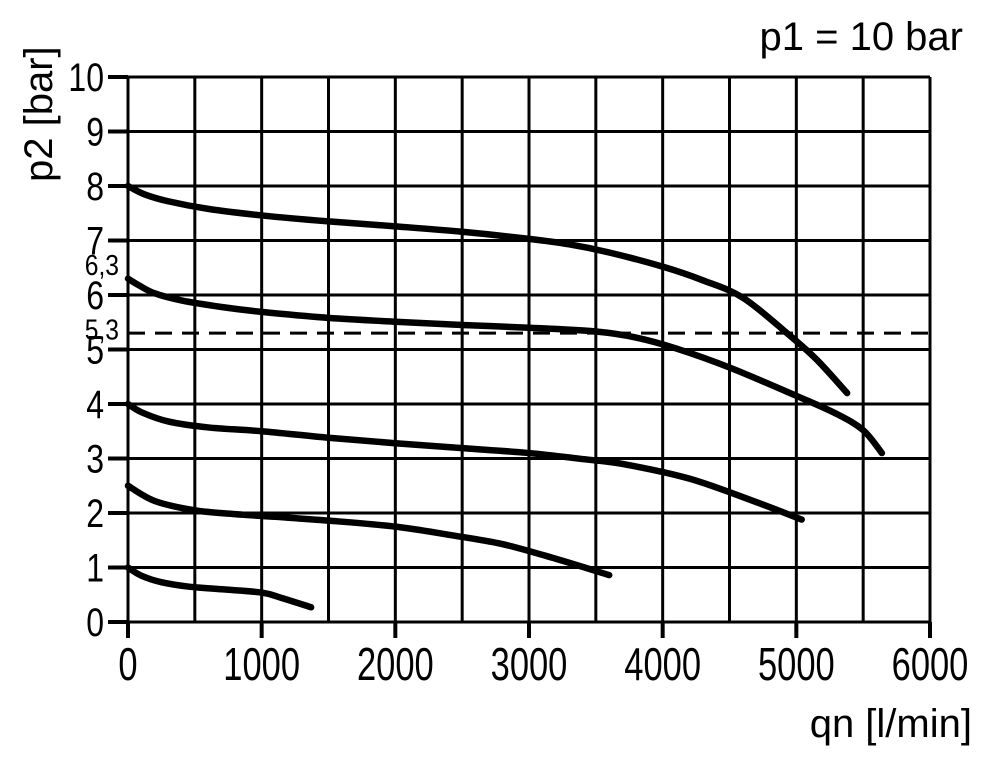 The image size is (1000, 764). I want to click on y-tick-label-1: 1, so click(95, 567).